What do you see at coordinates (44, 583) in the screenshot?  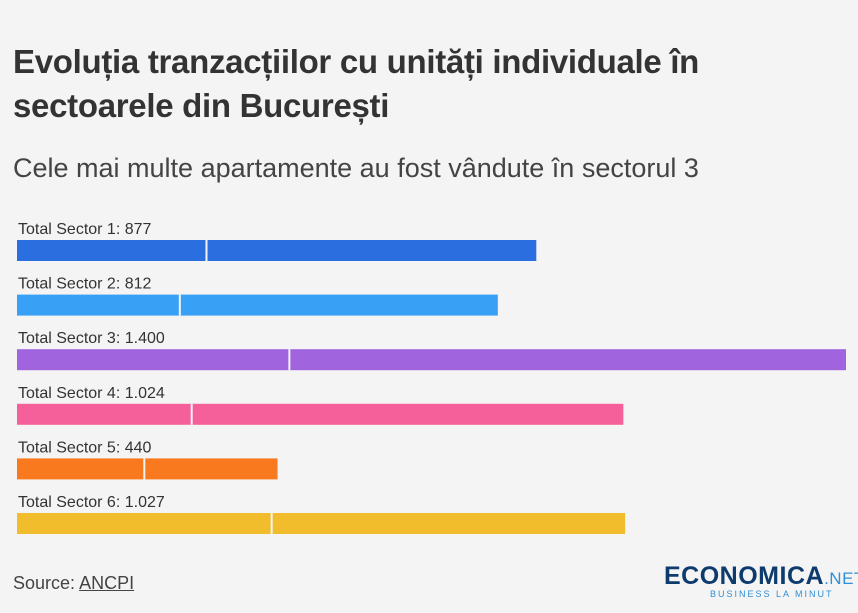 I see `source-label: Source:` at bounding box center [44, 583].